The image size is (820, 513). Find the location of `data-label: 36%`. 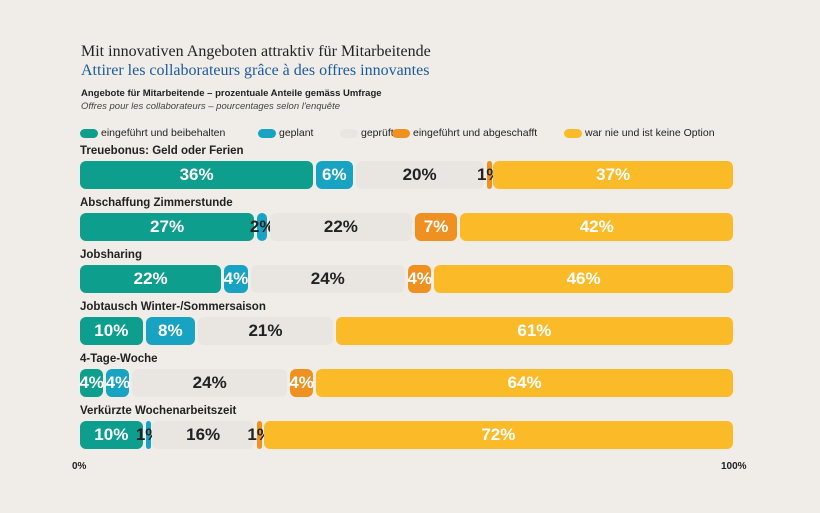

data-label: 36% is located at coordinates (196, 174).